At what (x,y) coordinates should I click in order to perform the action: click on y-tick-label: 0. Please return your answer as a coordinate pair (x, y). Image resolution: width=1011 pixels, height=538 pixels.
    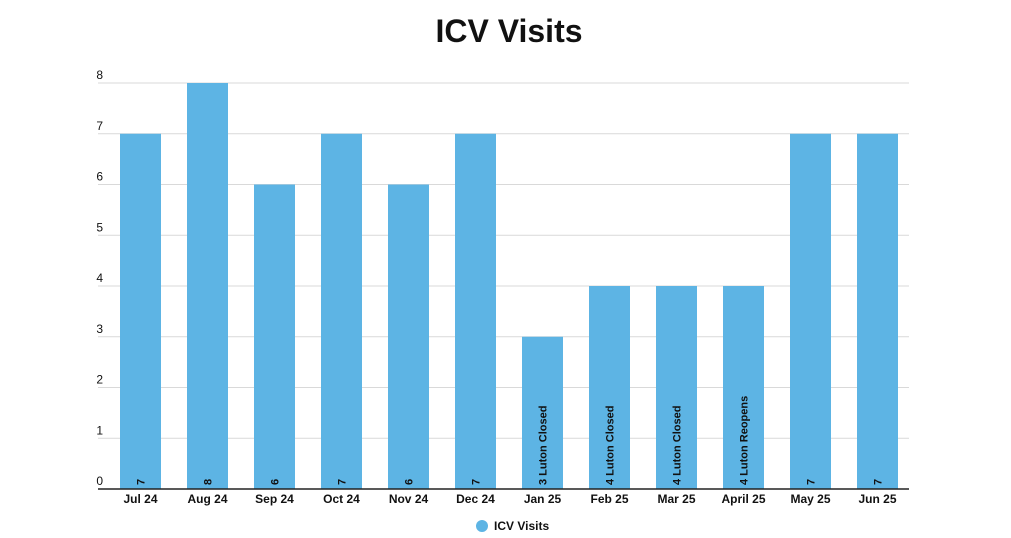
    Looking at the image, I should click on (99, 481).